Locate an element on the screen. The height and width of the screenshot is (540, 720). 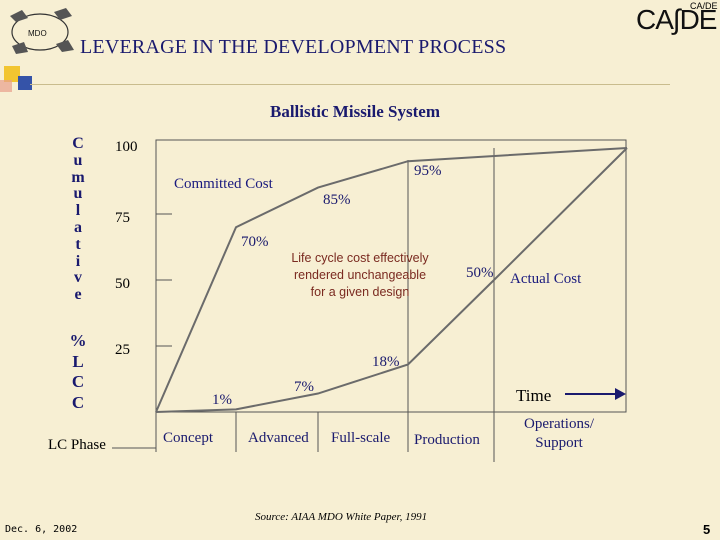
phase-label-advanced: Advanced is located at coordinates (278, 438).